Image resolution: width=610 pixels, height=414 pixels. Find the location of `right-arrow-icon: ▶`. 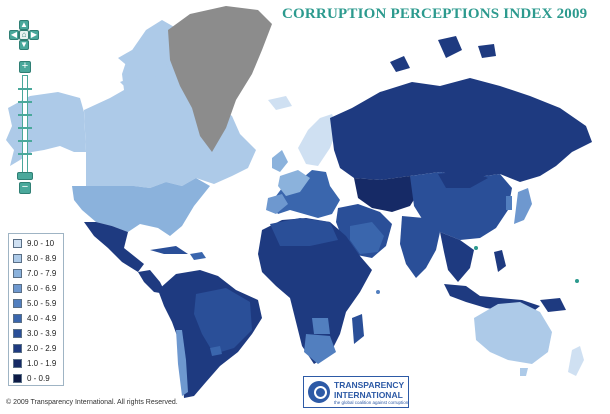

right-arrow-icon: ▶ is located at coordinates (34, 34).